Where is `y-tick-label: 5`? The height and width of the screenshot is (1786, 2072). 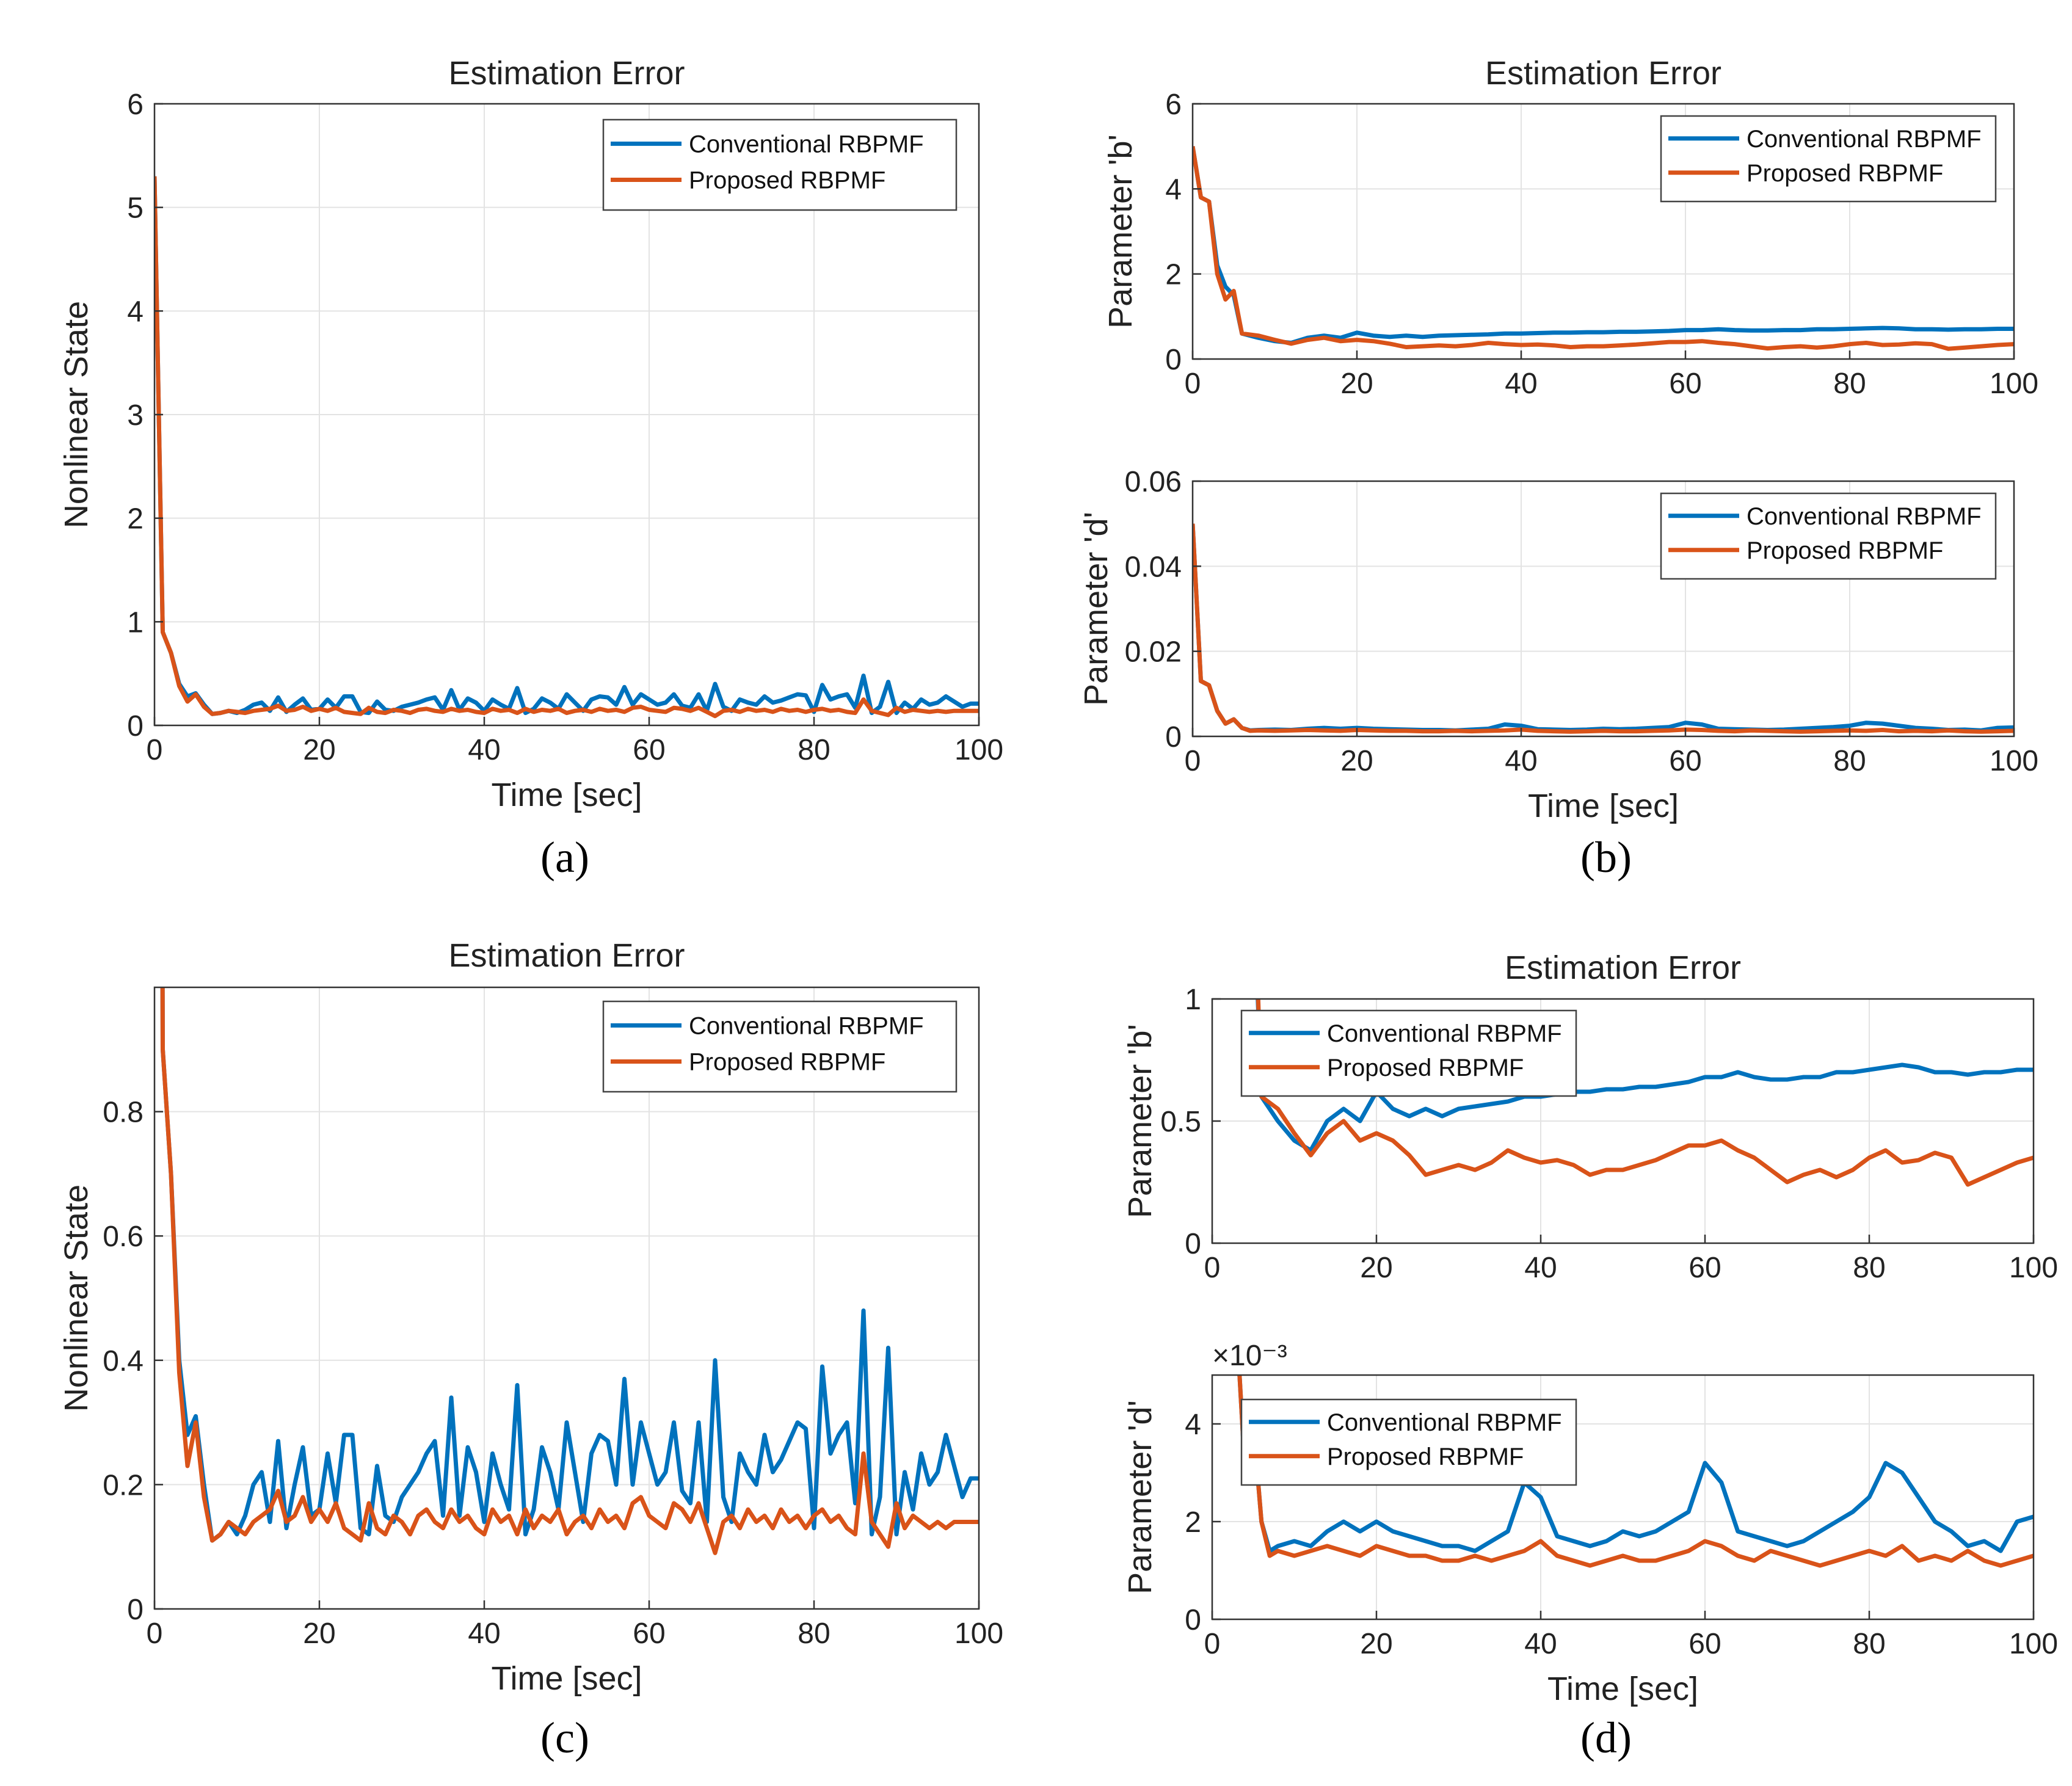 y-tick-label: 5 is located at coordinates (135, 208).